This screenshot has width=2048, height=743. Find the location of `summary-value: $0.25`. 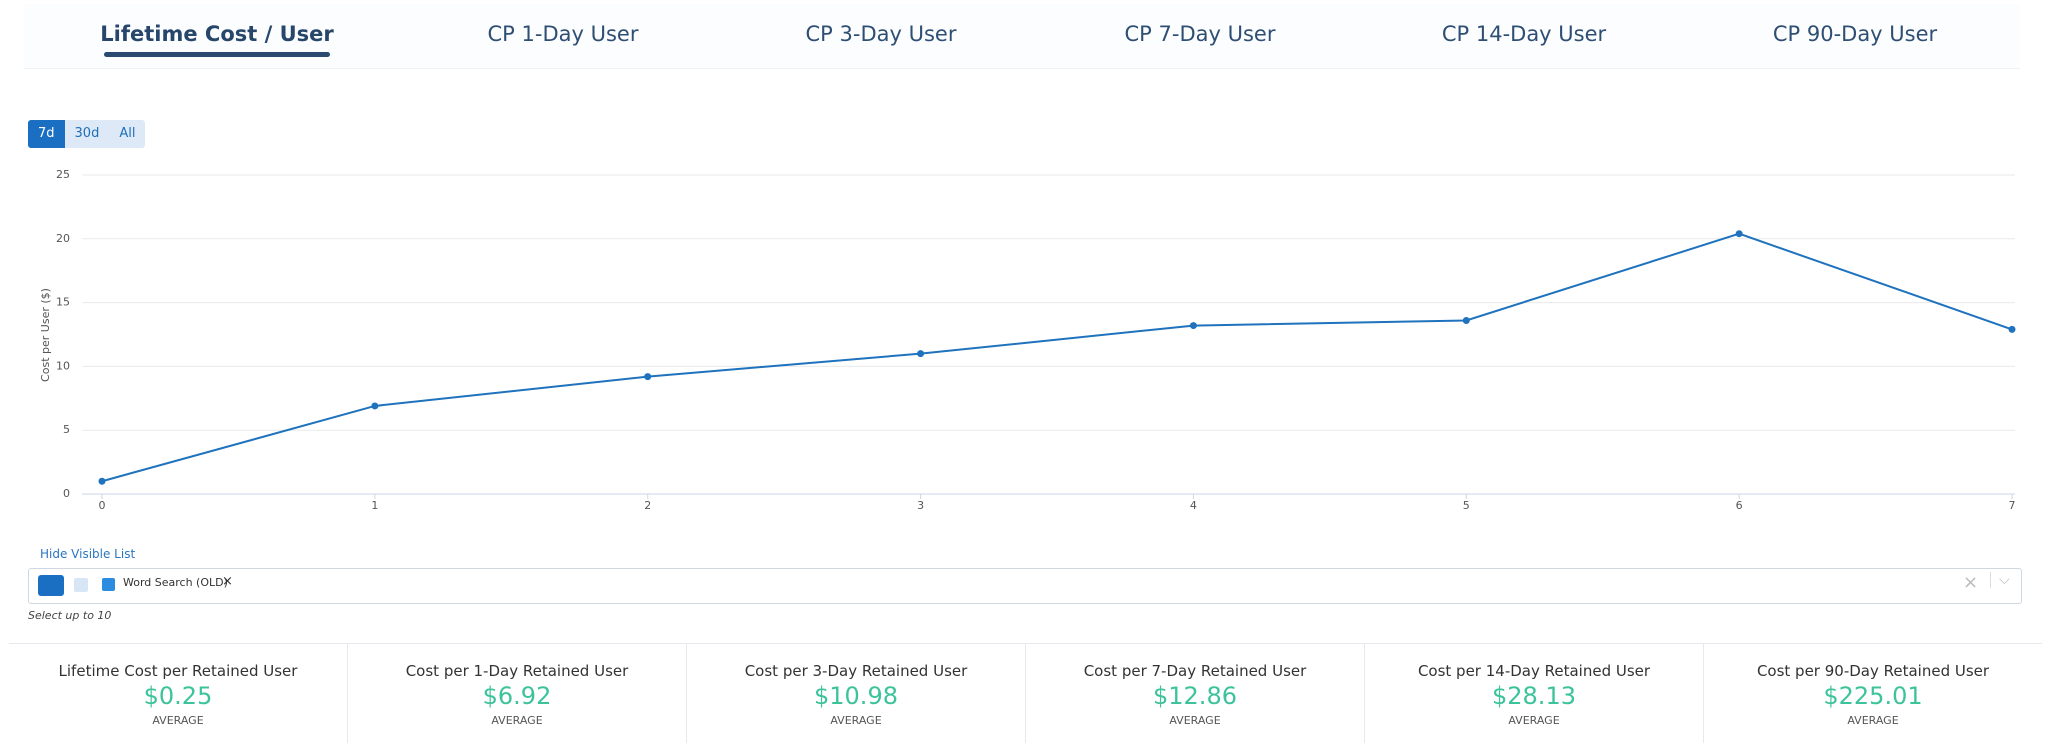

summary-value: $0.25 is located at coordinates (178, 696).